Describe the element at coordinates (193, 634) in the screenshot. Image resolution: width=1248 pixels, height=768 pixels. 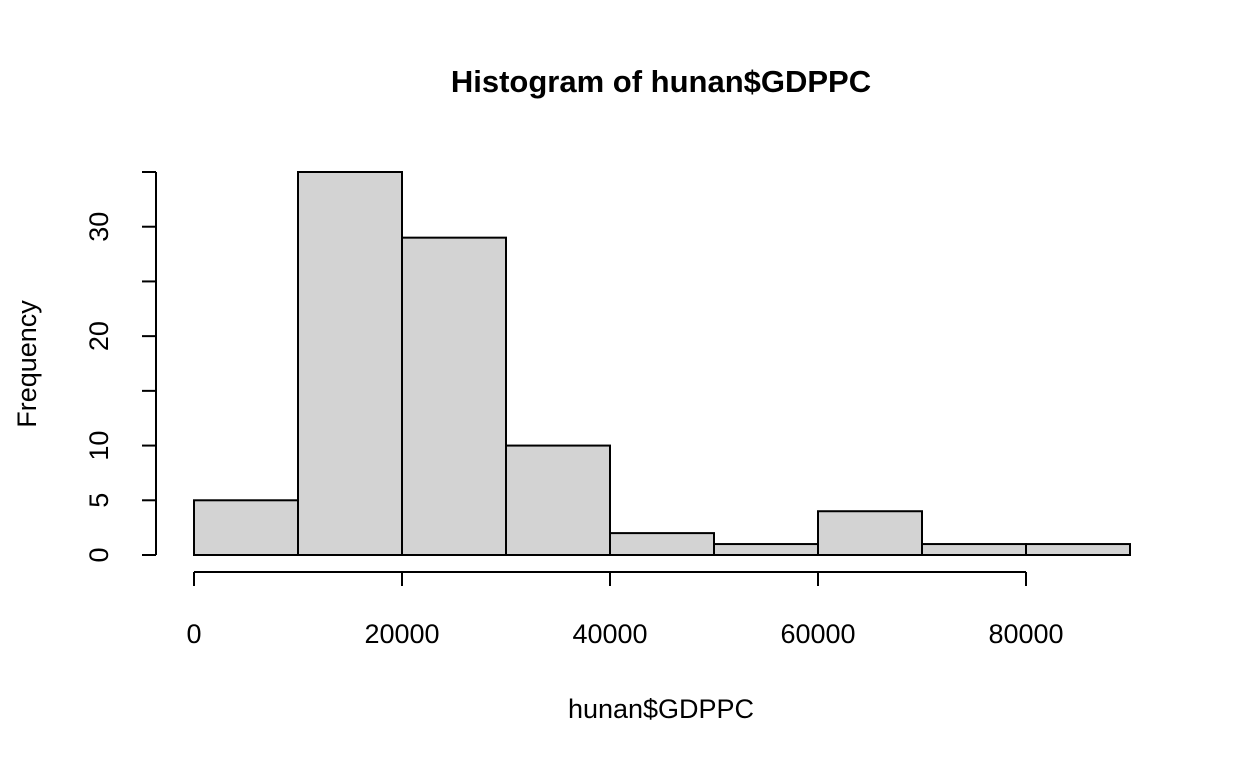
I see `x-tick-label-0: 0` at that location.